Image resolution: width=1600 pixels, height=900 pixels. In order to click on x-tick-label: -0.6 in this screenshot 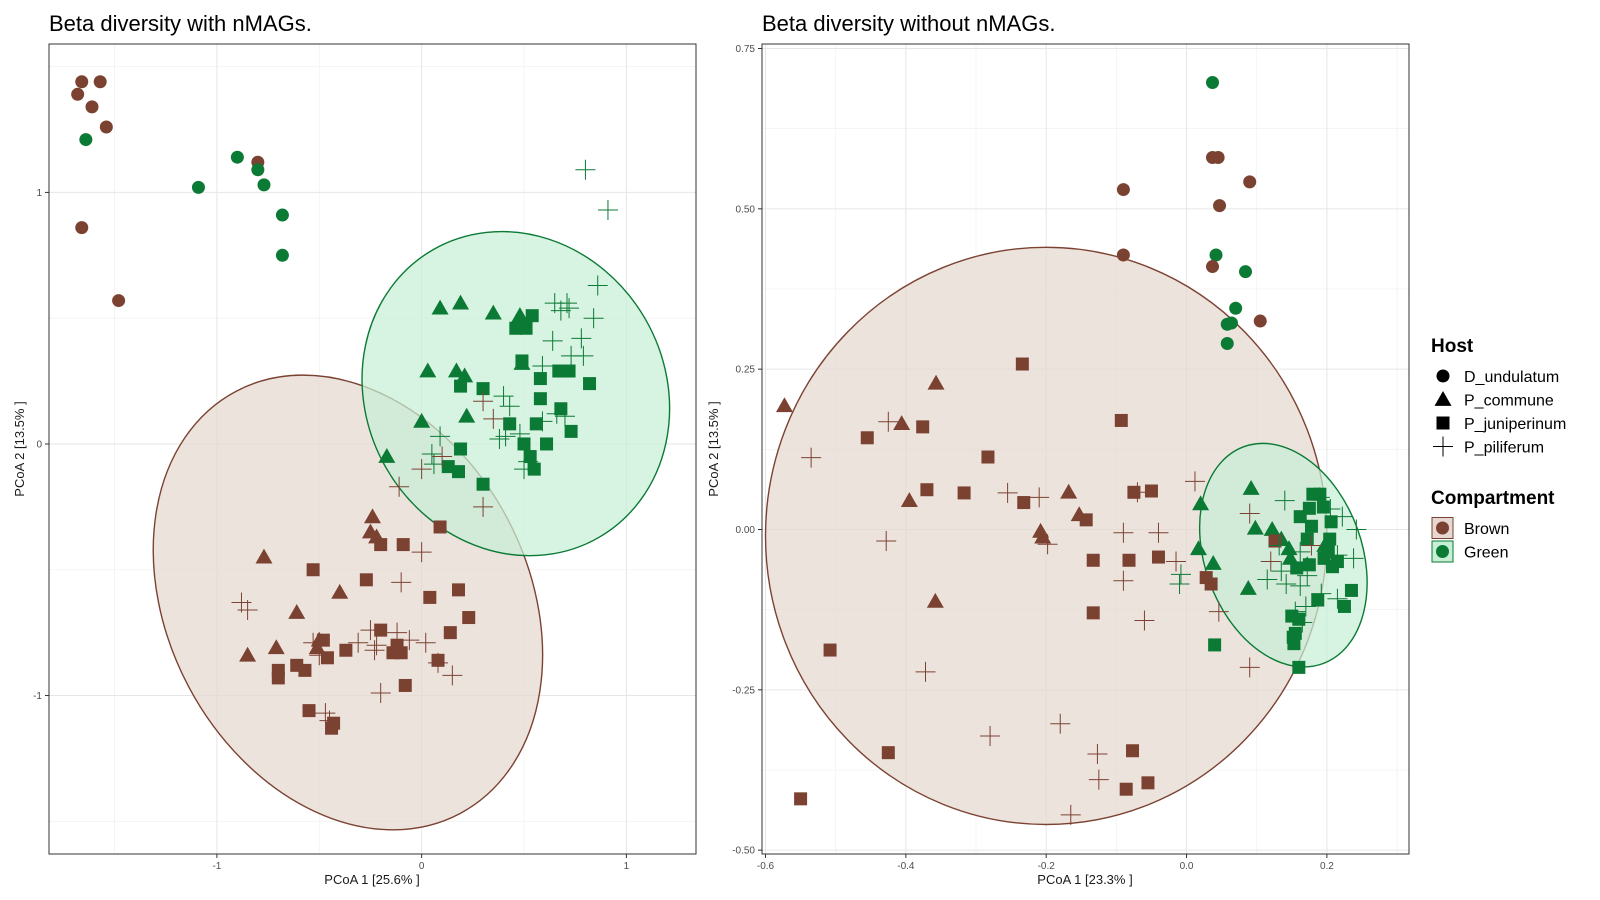, I will do `click(766, 866)`.